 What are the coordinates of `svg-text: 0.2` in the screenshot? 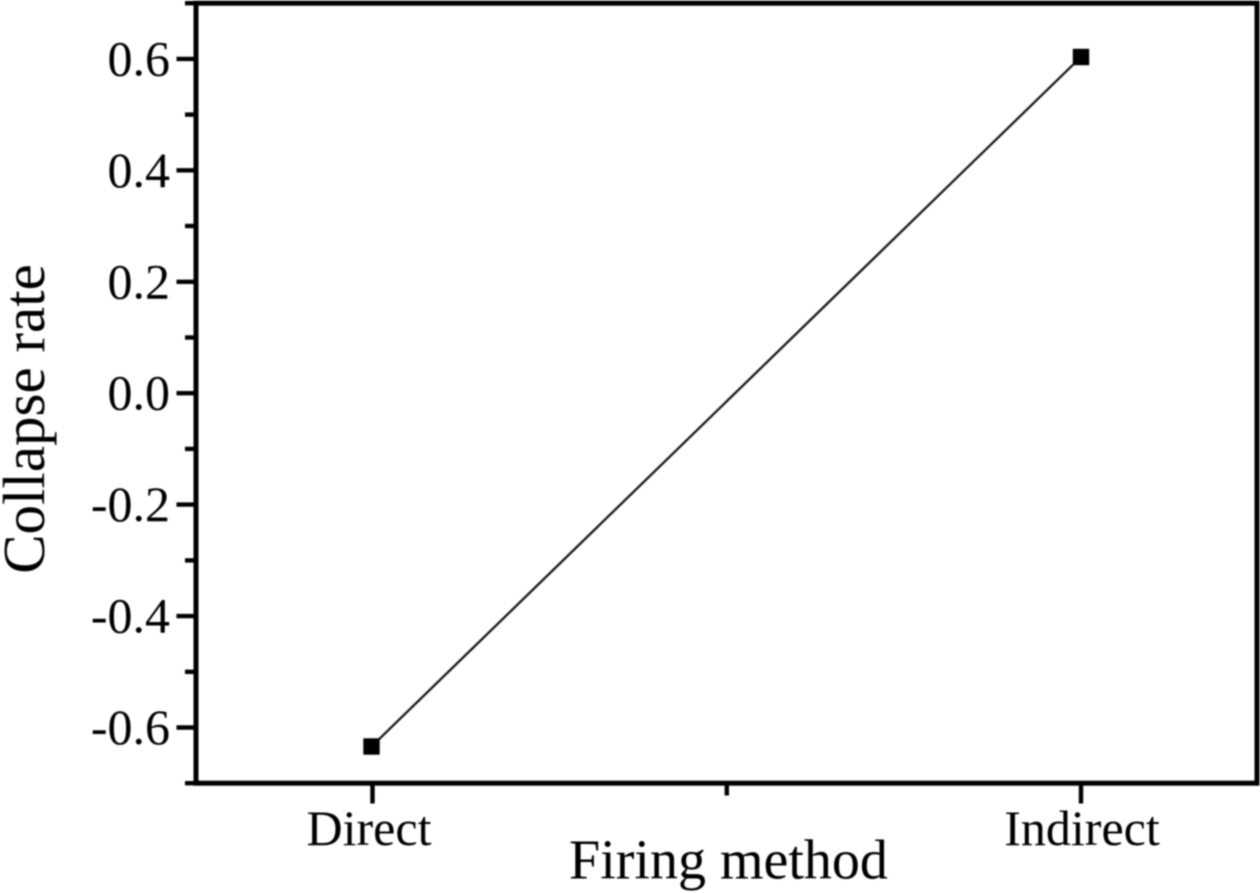 It's located at (139, 281).